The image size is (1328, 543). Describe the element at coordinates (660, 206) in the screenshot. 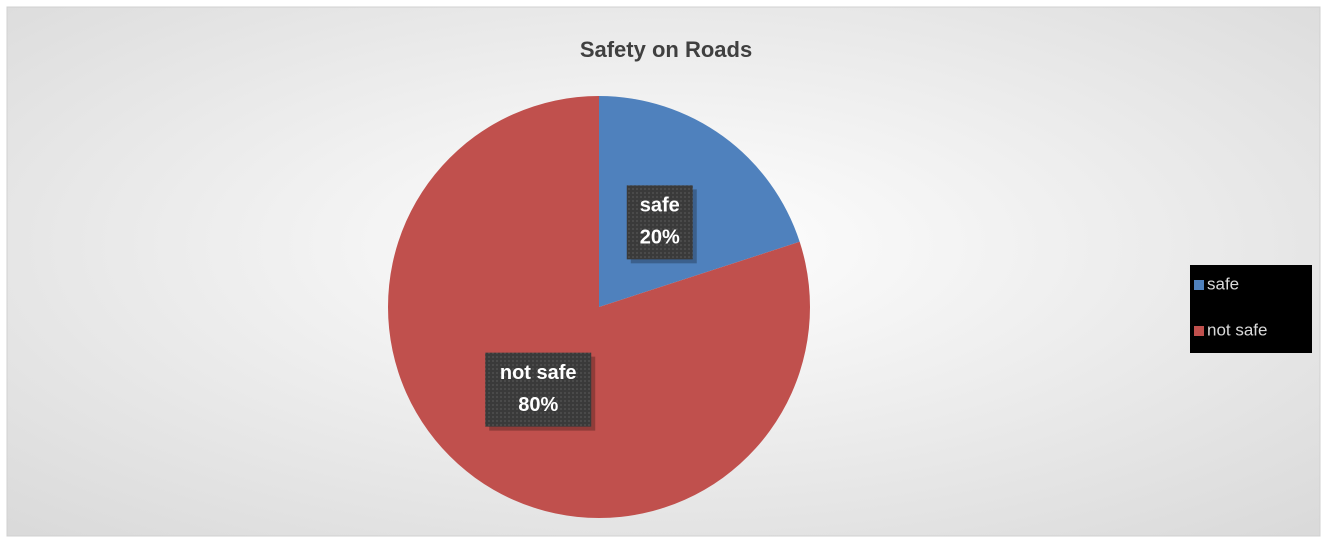

I see `data-label-category: safe` at that location.